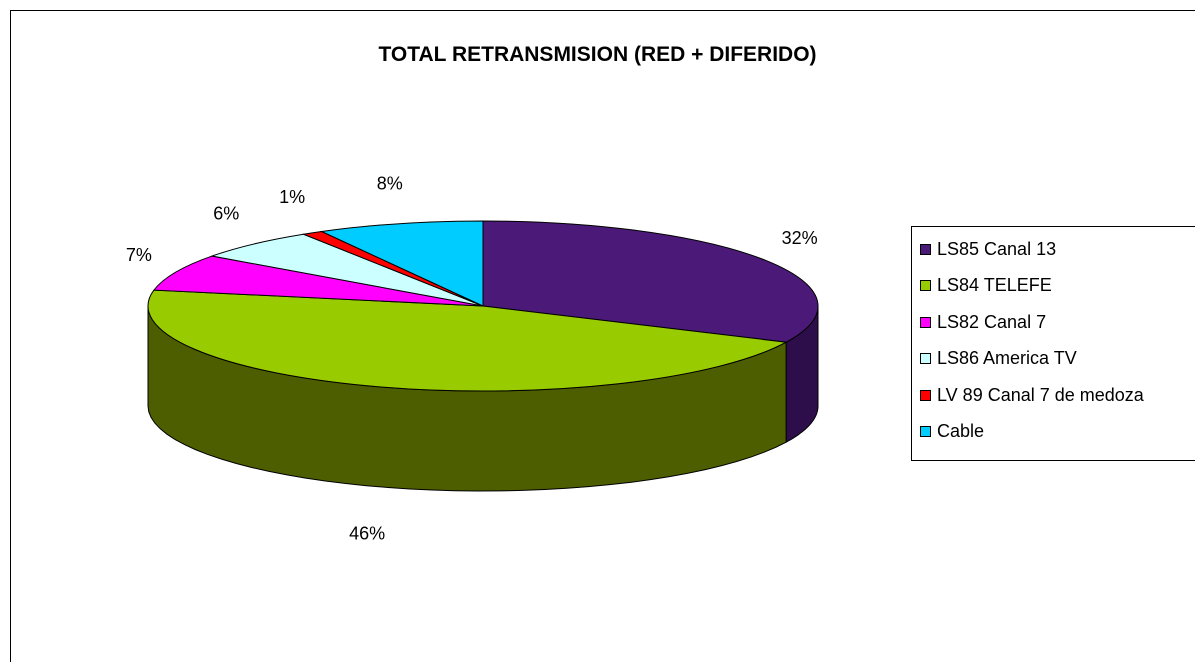 The image size is (1195, 662). I want to click on data-label-ls82-canal-7: 7%, so click(139, 255).